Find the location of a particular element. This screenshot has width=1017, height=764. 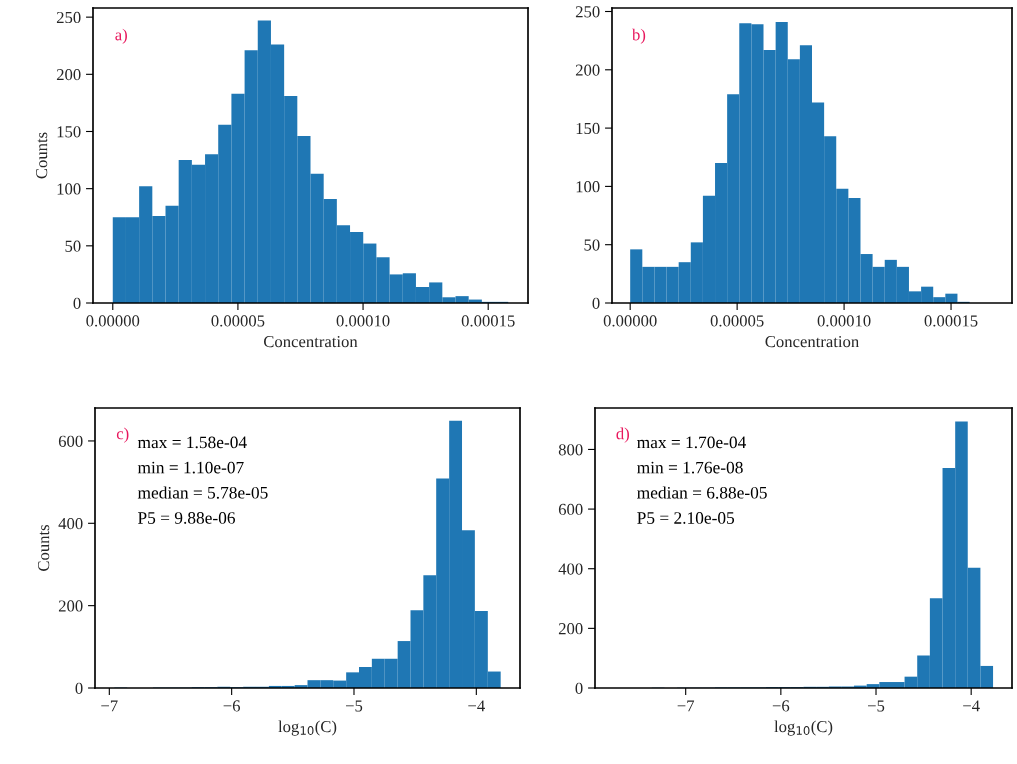

annotation: min = 1.10e-07 is located at coordinates (190, 467).